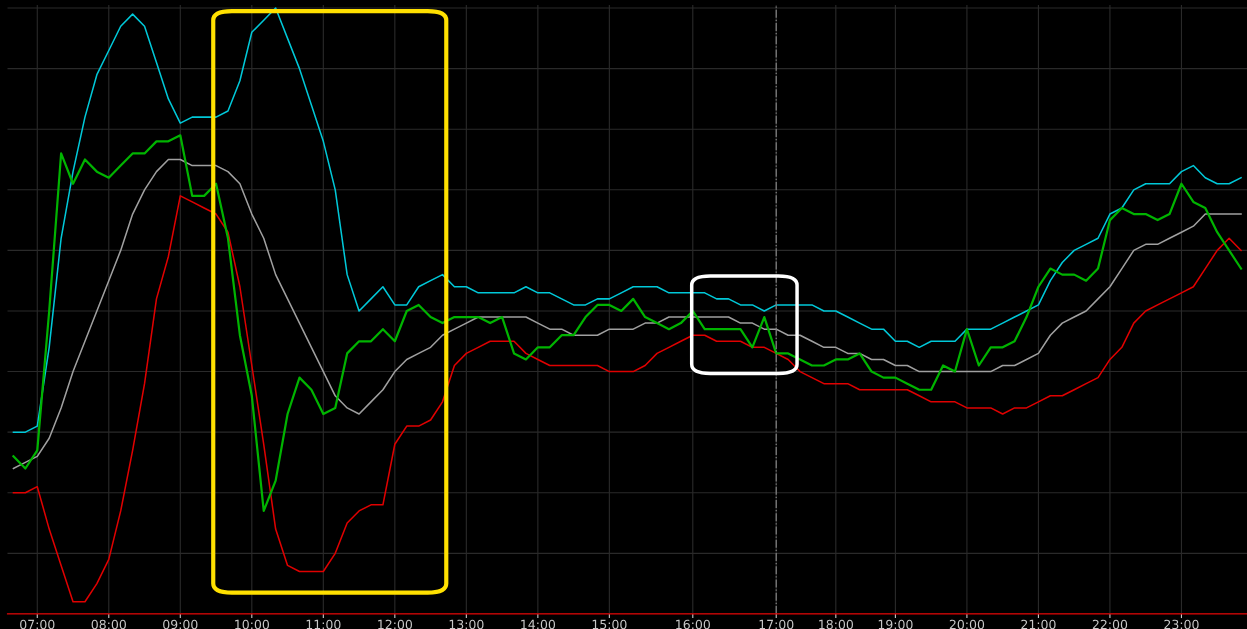 The height and width of the screenshot is (629, 1247). Describe the element at coordinates (836, 624) in the screenshot. I see `x-tick-label: 18:00` at that location.